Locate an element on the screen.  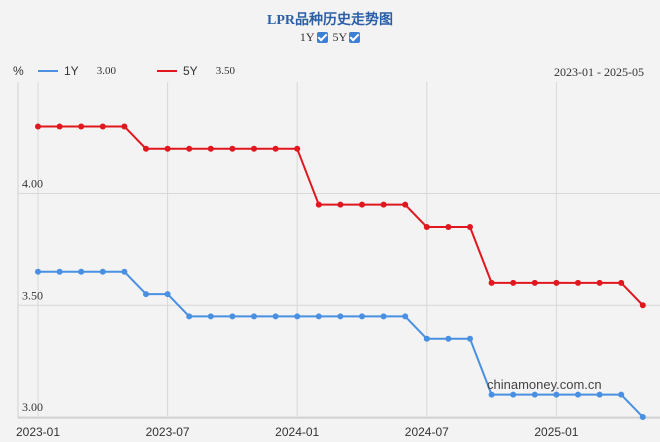
legend-line-1y is located at coordinates (48, 71).